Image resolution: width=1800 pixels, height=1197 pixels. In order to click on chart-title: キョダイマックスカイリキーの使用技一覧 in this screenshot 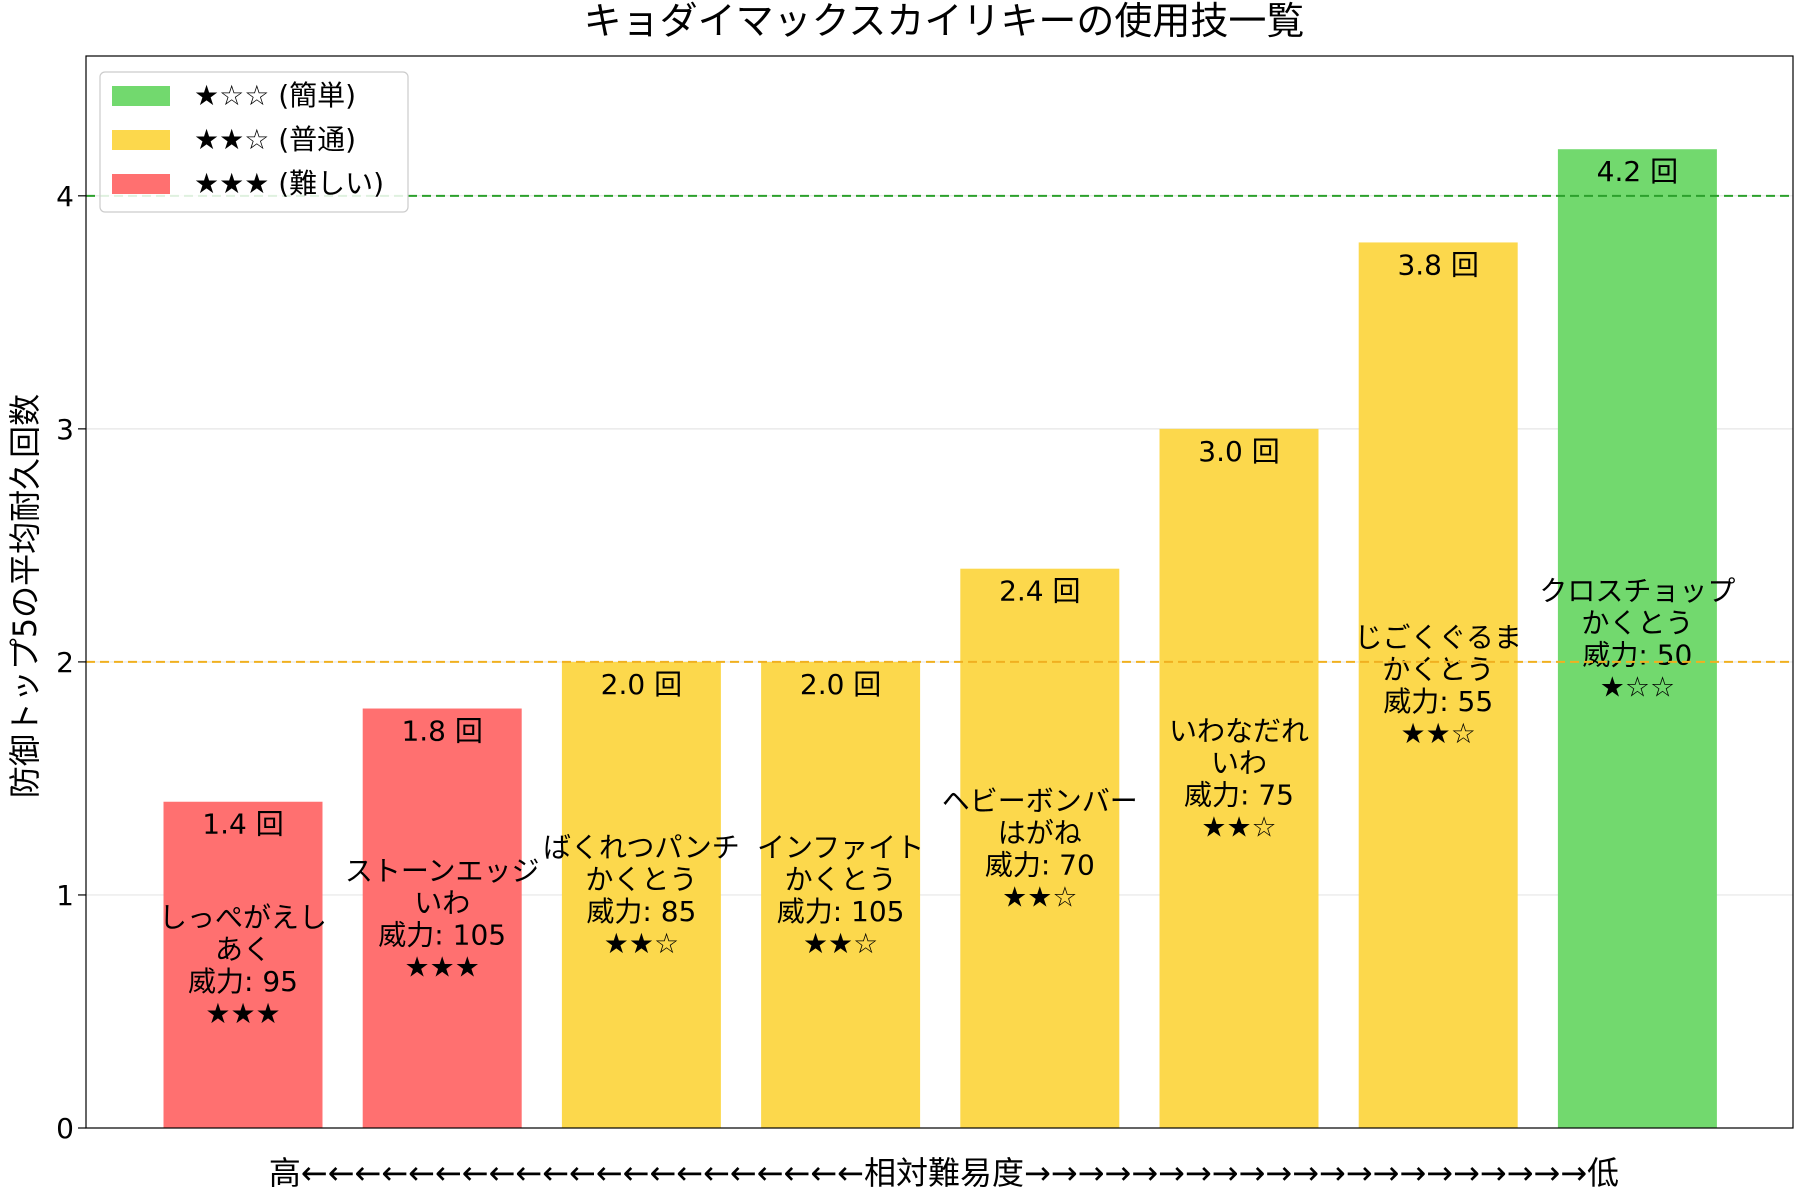, I will do `click(944, 21)`.